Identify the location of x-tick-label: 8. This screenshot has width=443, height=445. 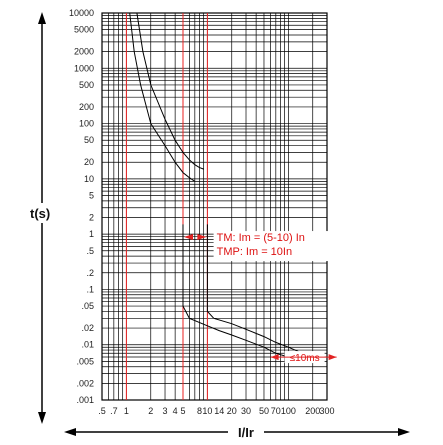
(199, 411).